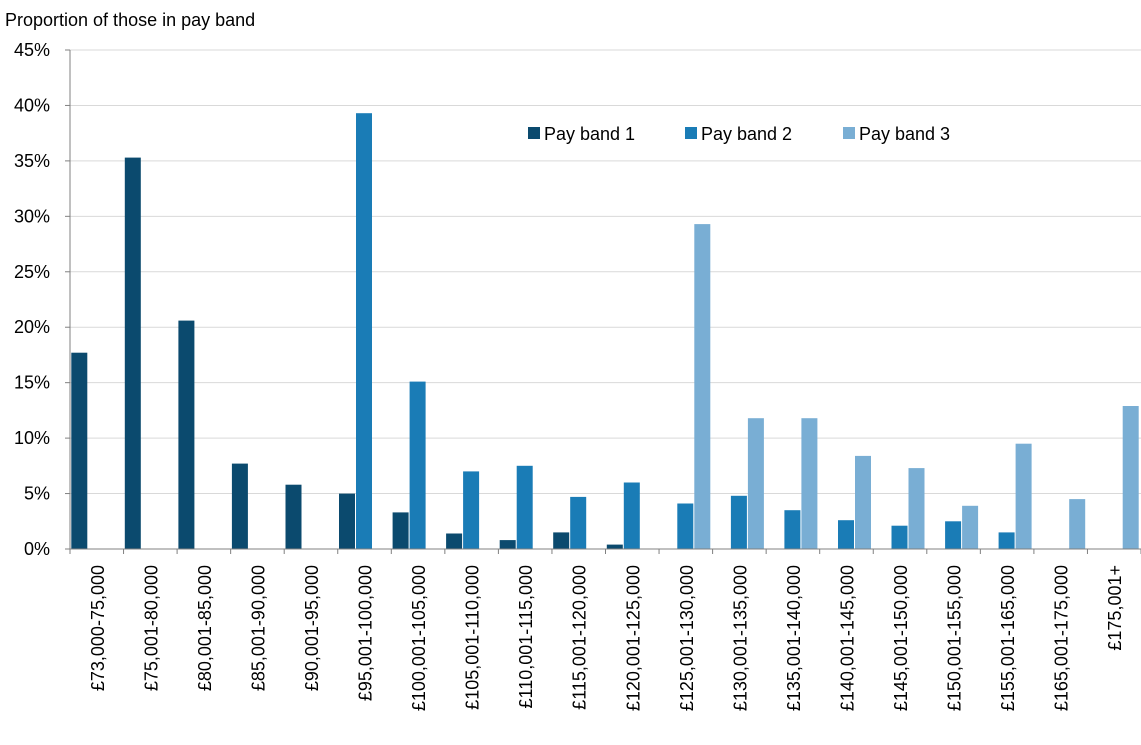  Describe the element at coordinates (580, 637) in the screenshot. I see `x-tick-label: £115,001-120,000` at that location.